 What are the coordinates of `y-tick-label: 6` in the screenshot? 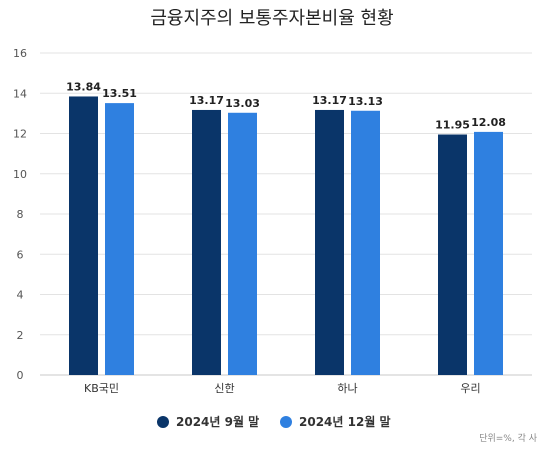 It's located at (20, 254).